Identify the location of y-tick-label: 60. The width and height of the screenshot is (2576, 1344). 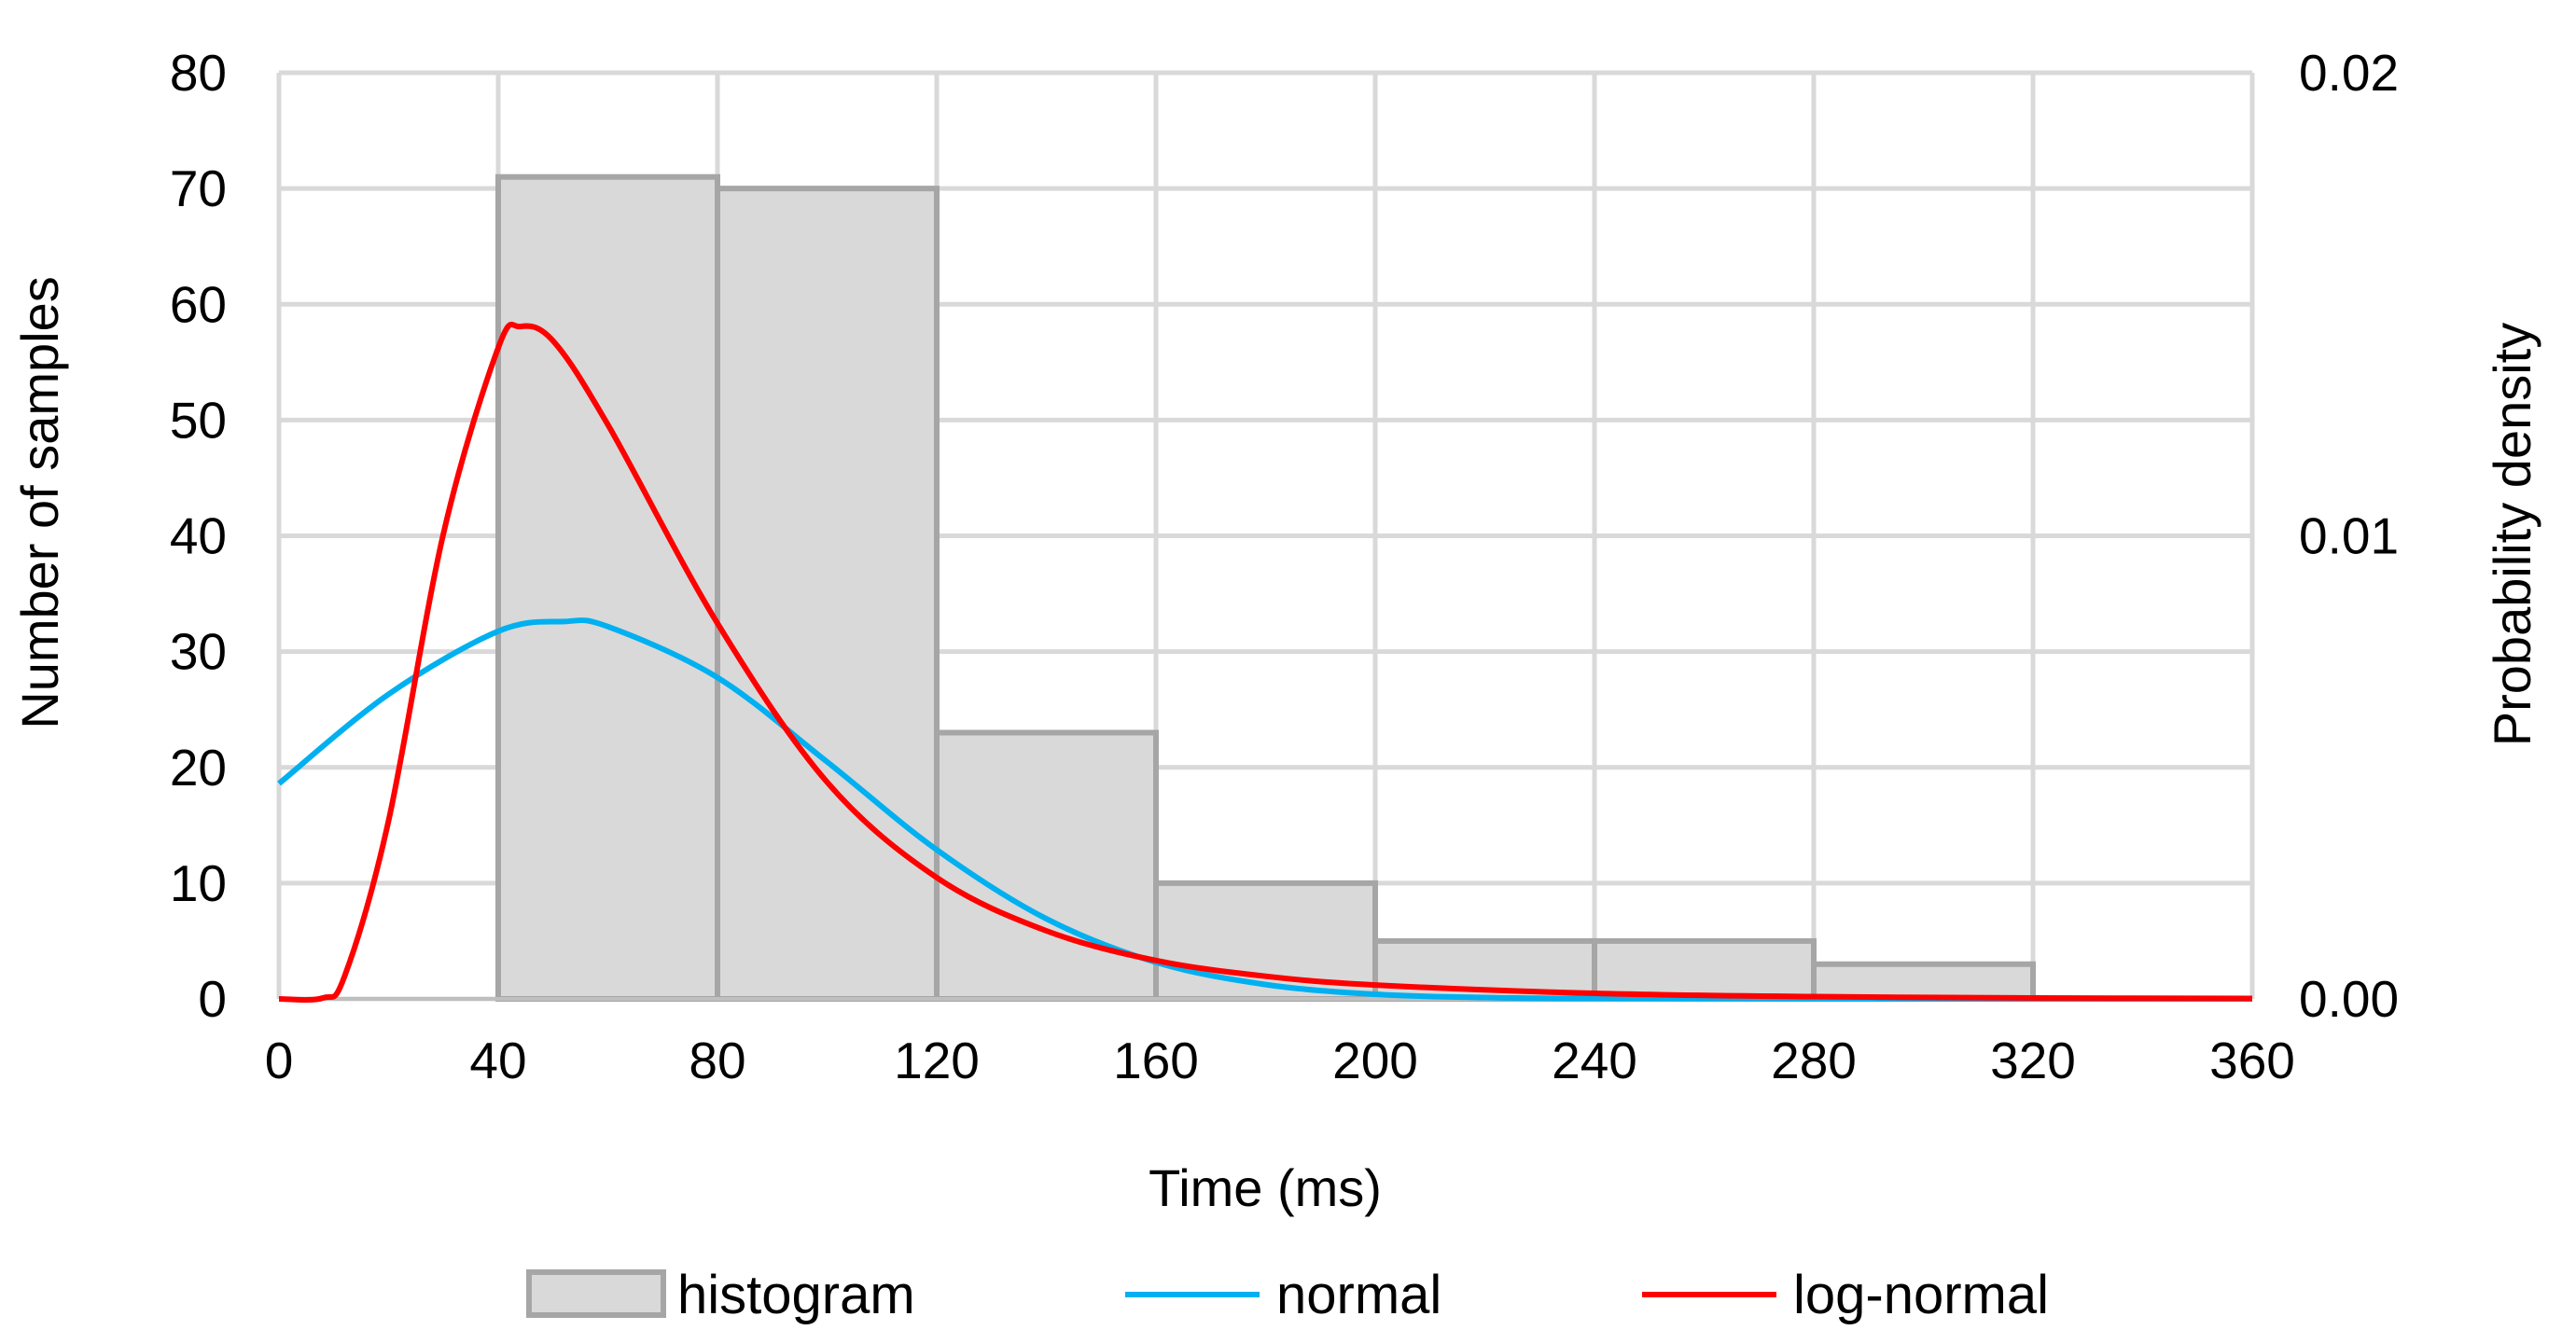
(198, 304).